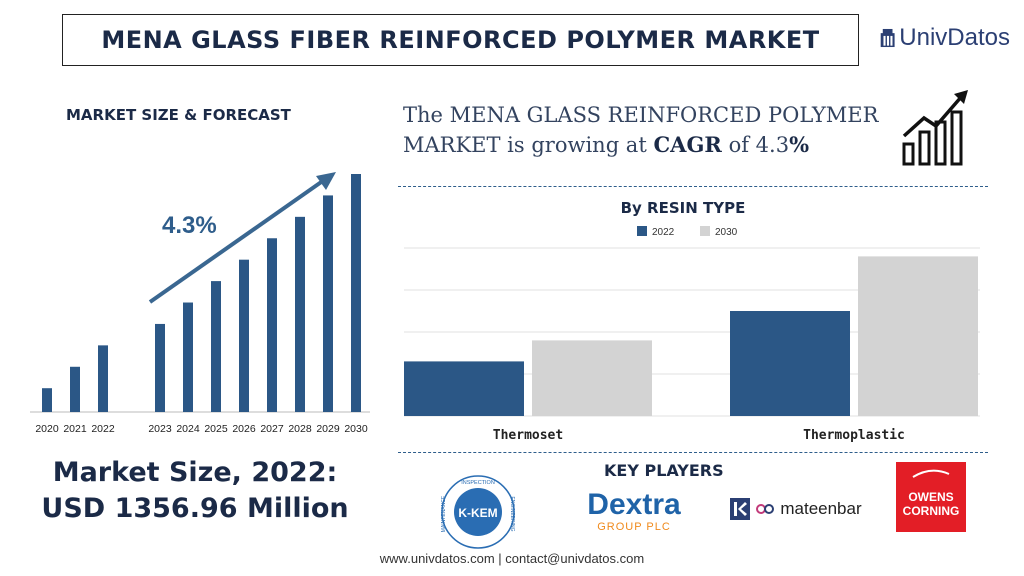 This screenshot has height=576, width=1024. What do you see at coordinates (642, 231) in the screenshot?
I see `legend-swatch-2022` at bounding box center [642, 231].